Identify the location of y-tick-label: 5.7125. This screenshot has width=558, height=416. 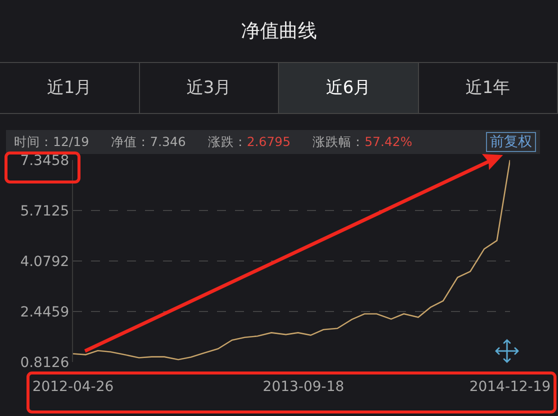
(45, 211).